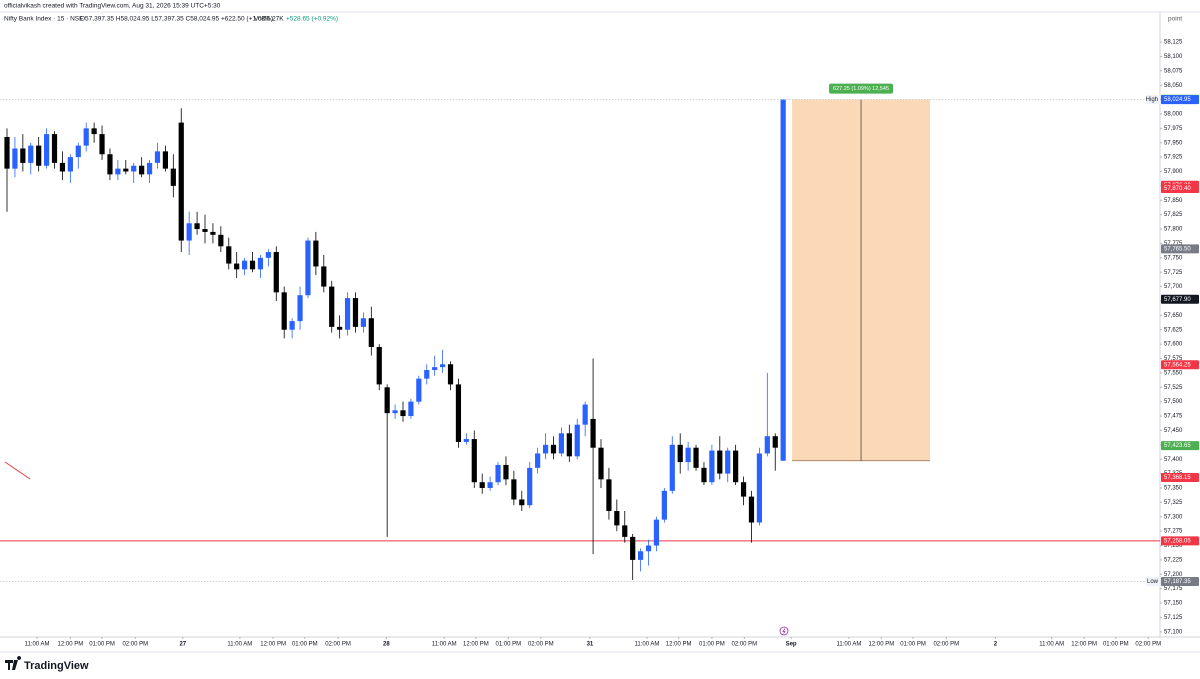  I want to click on measure-label: 627.25 (1.09%) 12,545, so click(861, 89).